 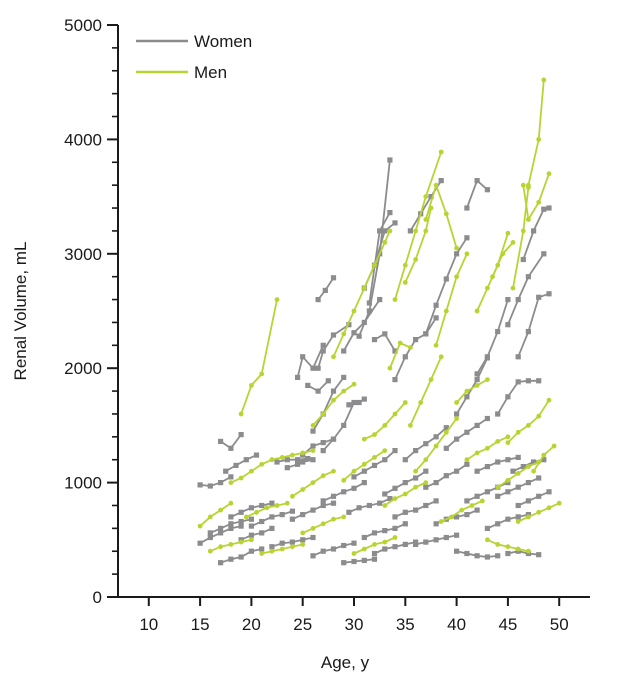 I want to click on x-axis-title: Age, y, so click(x=345, y=662).